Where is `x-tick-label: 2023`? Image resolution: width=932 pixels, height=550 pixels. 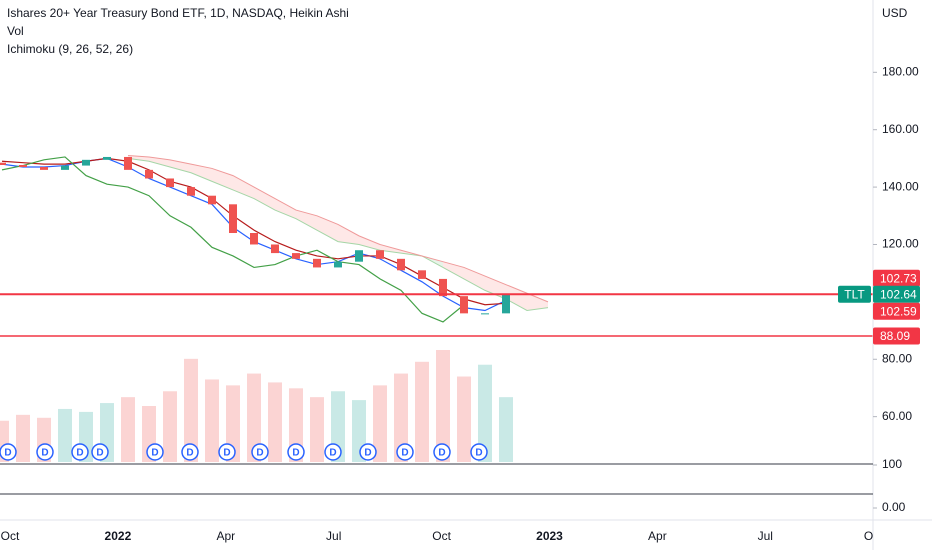 x-tick-label: 2023 is located at coordinates (549, 536).